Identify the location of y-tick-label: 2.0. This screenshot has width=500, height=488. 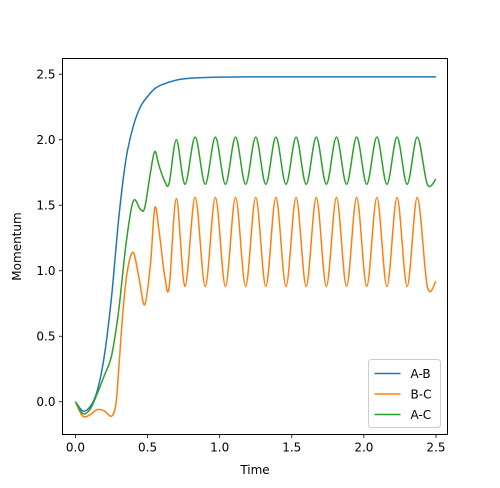
(45, 140).